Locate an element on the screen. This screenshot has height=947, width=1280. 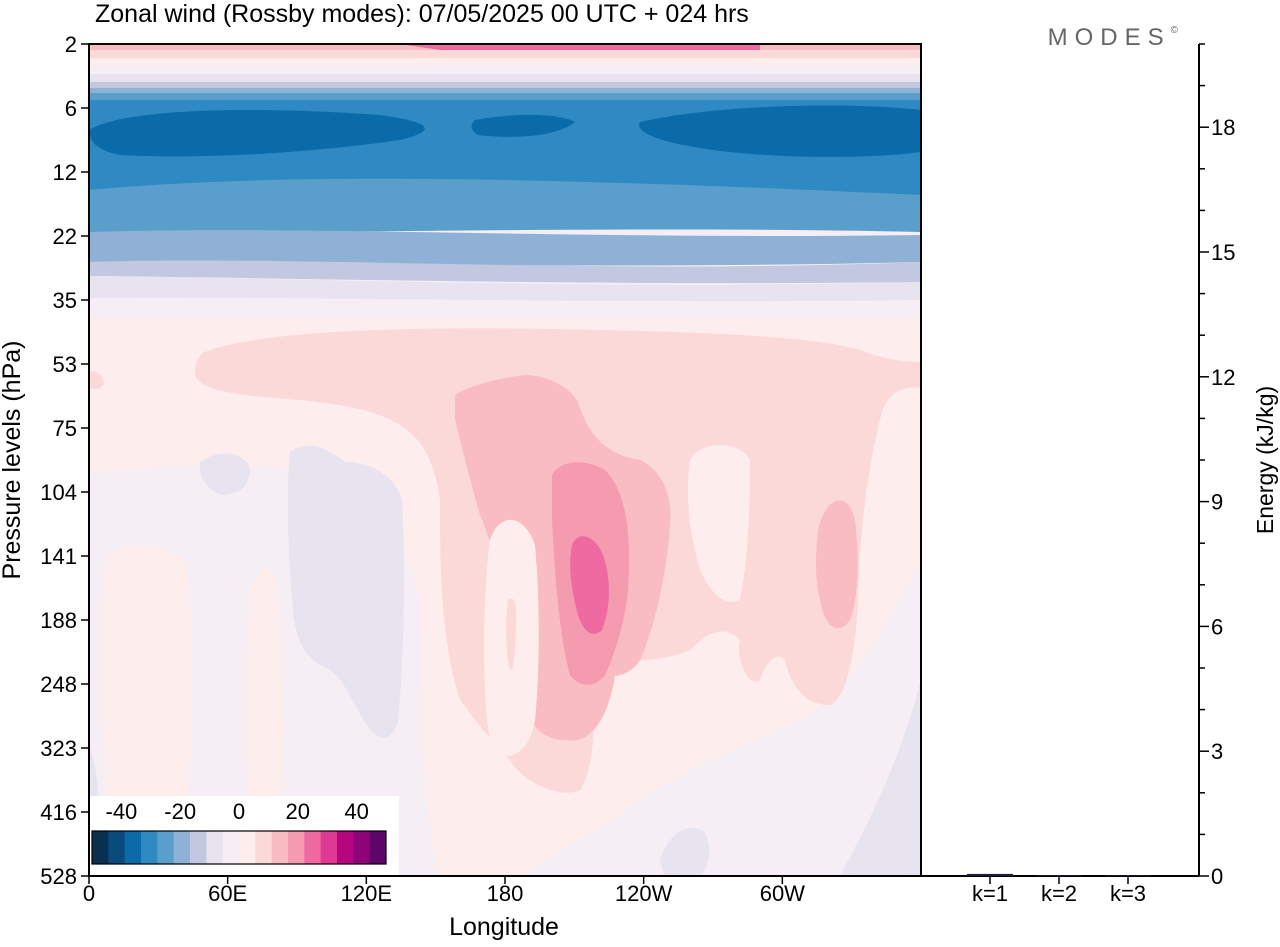
brand-logo: MODES© is located at coordinates (1113, 37).